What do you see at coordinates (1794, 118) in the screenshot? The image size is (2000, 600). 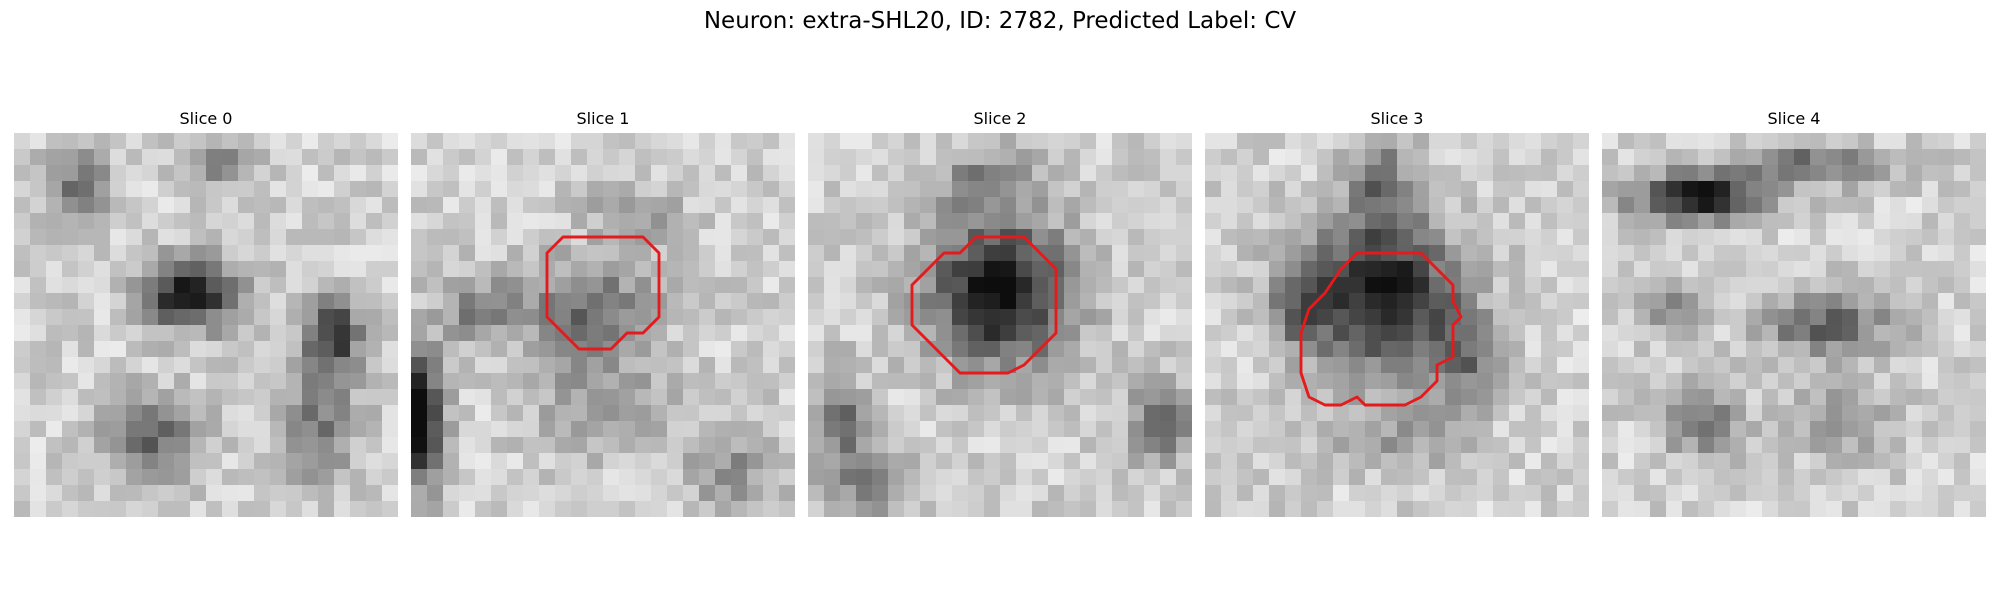 I see `slice-label-4: Slice 4` at bounding box center [1794, 118].